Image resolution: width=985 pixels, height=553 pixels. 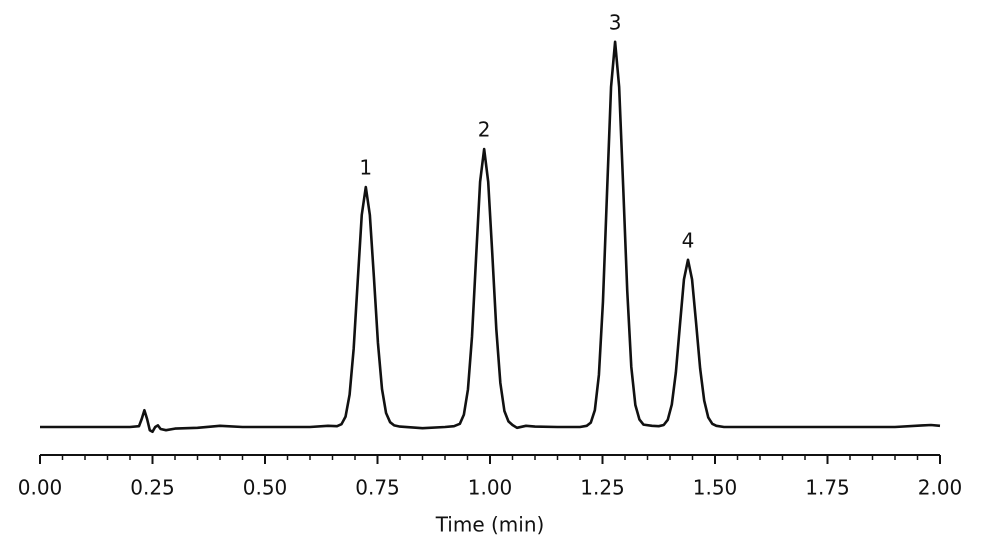 What do you see at coordinates (40, 488) in the screenshot?
I see `x-tick-label: 0.00` at bounding box center [40, 488].